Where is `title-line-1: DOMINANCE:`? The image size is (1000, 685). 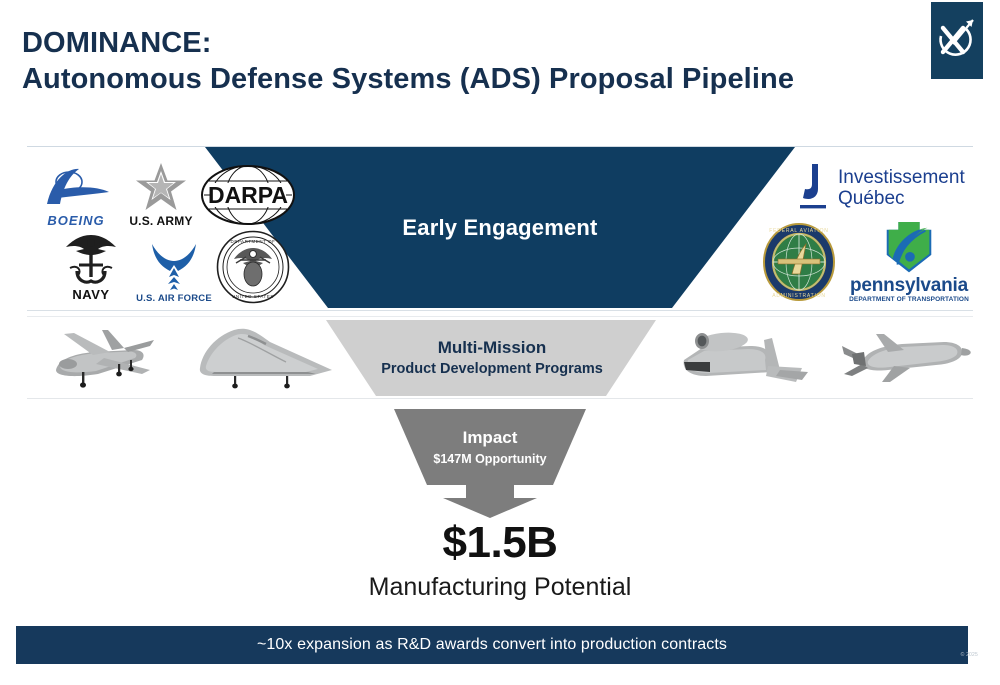 title-line-1: DOMINANCE: is located at coordinates (117, 43).